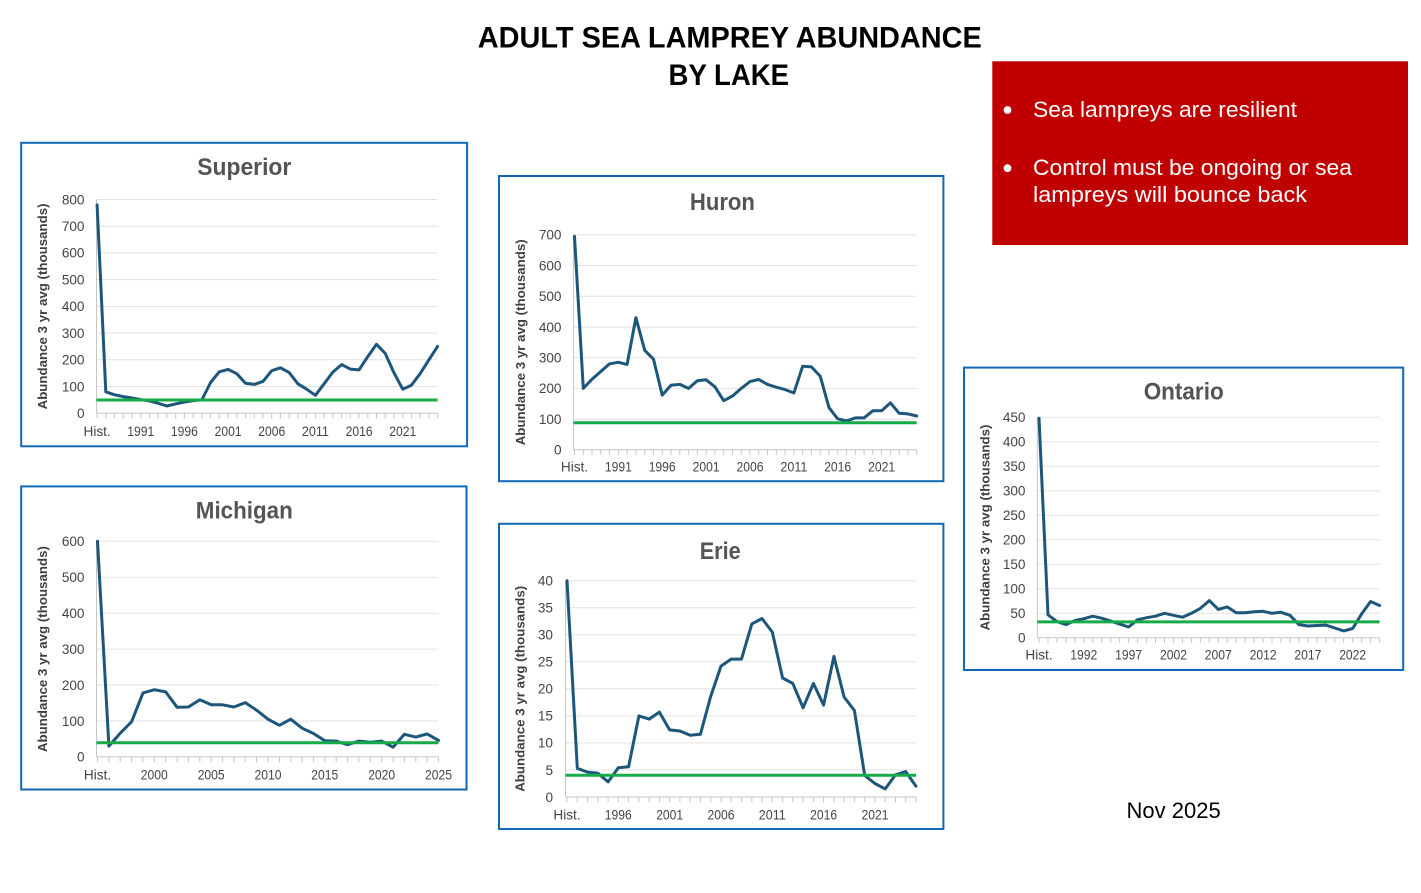 The height and width of the screenshot is (893, 1421). Describe the element at coordinates (268, 775) in the screenshot. I see `svg-text: 2010` at that location.